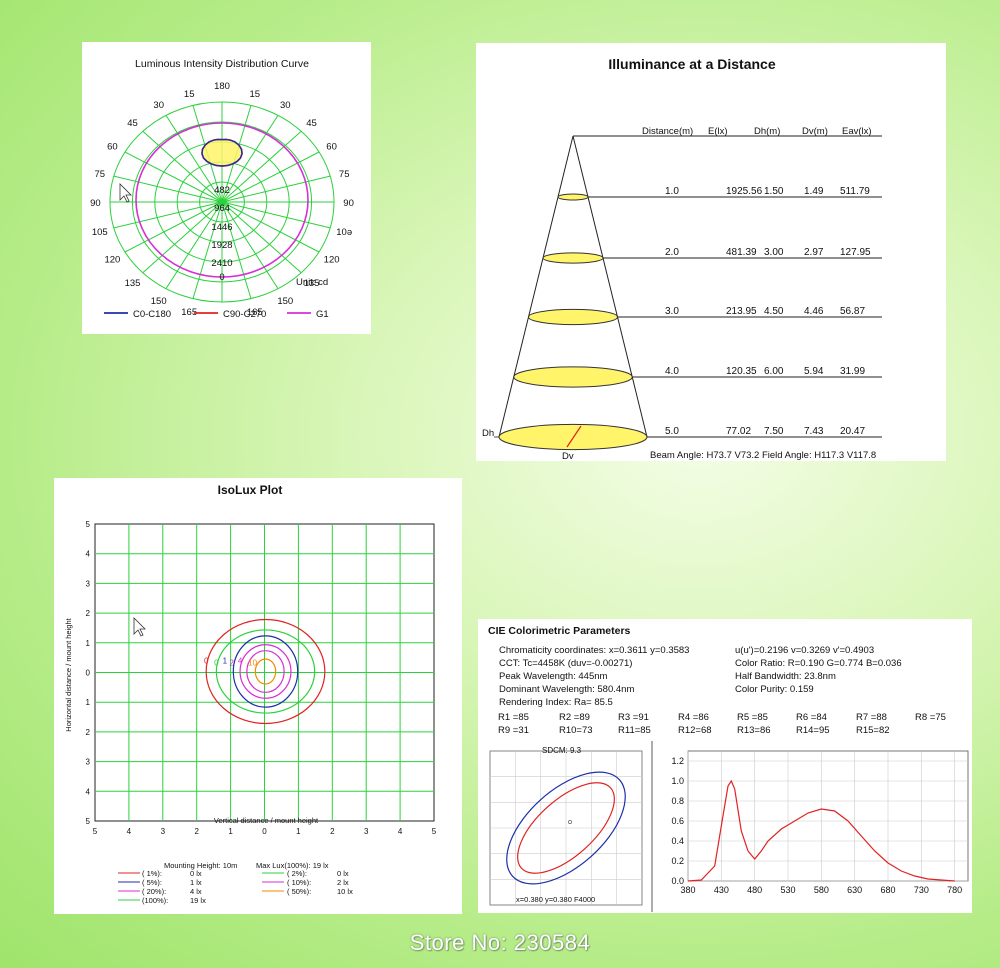 The image size is (1000, 968). I want to click on spectrum-ytick: 1.0, so click(677, 781).